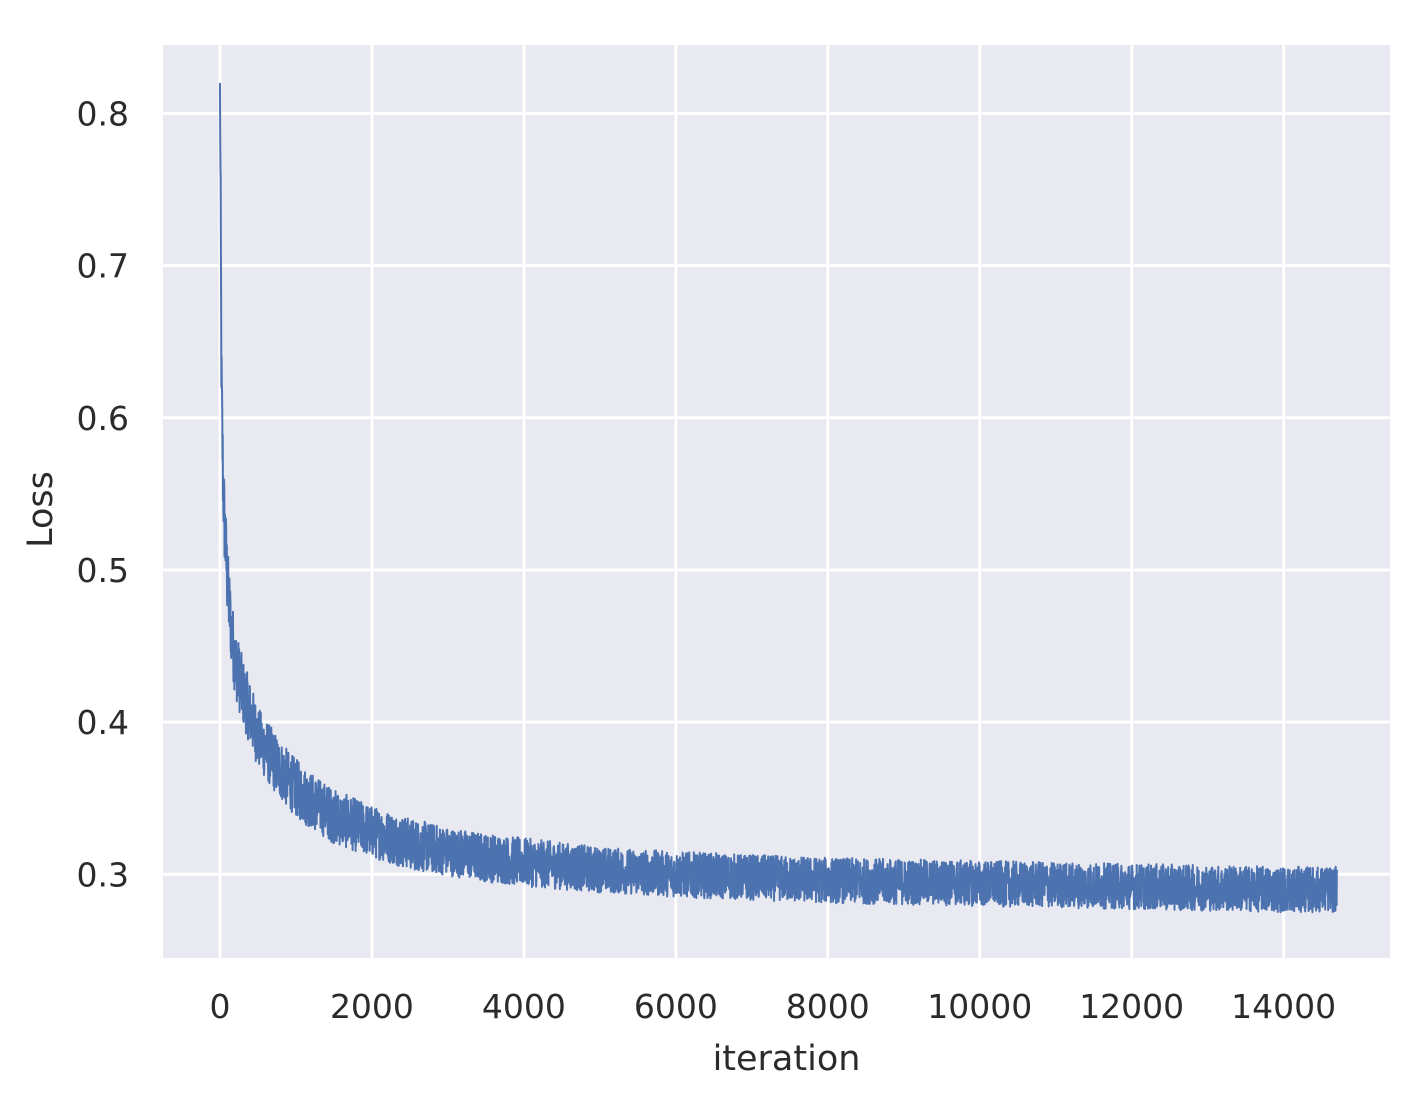 The image size is (1427, 1109). What do you see at coordinates (828, 1006) in the screenshot?
I see `x-tick-label: 8000` at bounding box center [828, 1006].